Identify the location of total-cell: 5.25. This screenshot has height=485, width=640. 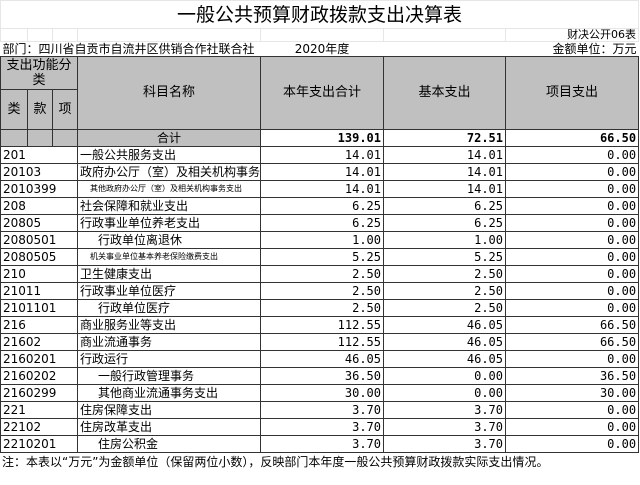
(322, 257).